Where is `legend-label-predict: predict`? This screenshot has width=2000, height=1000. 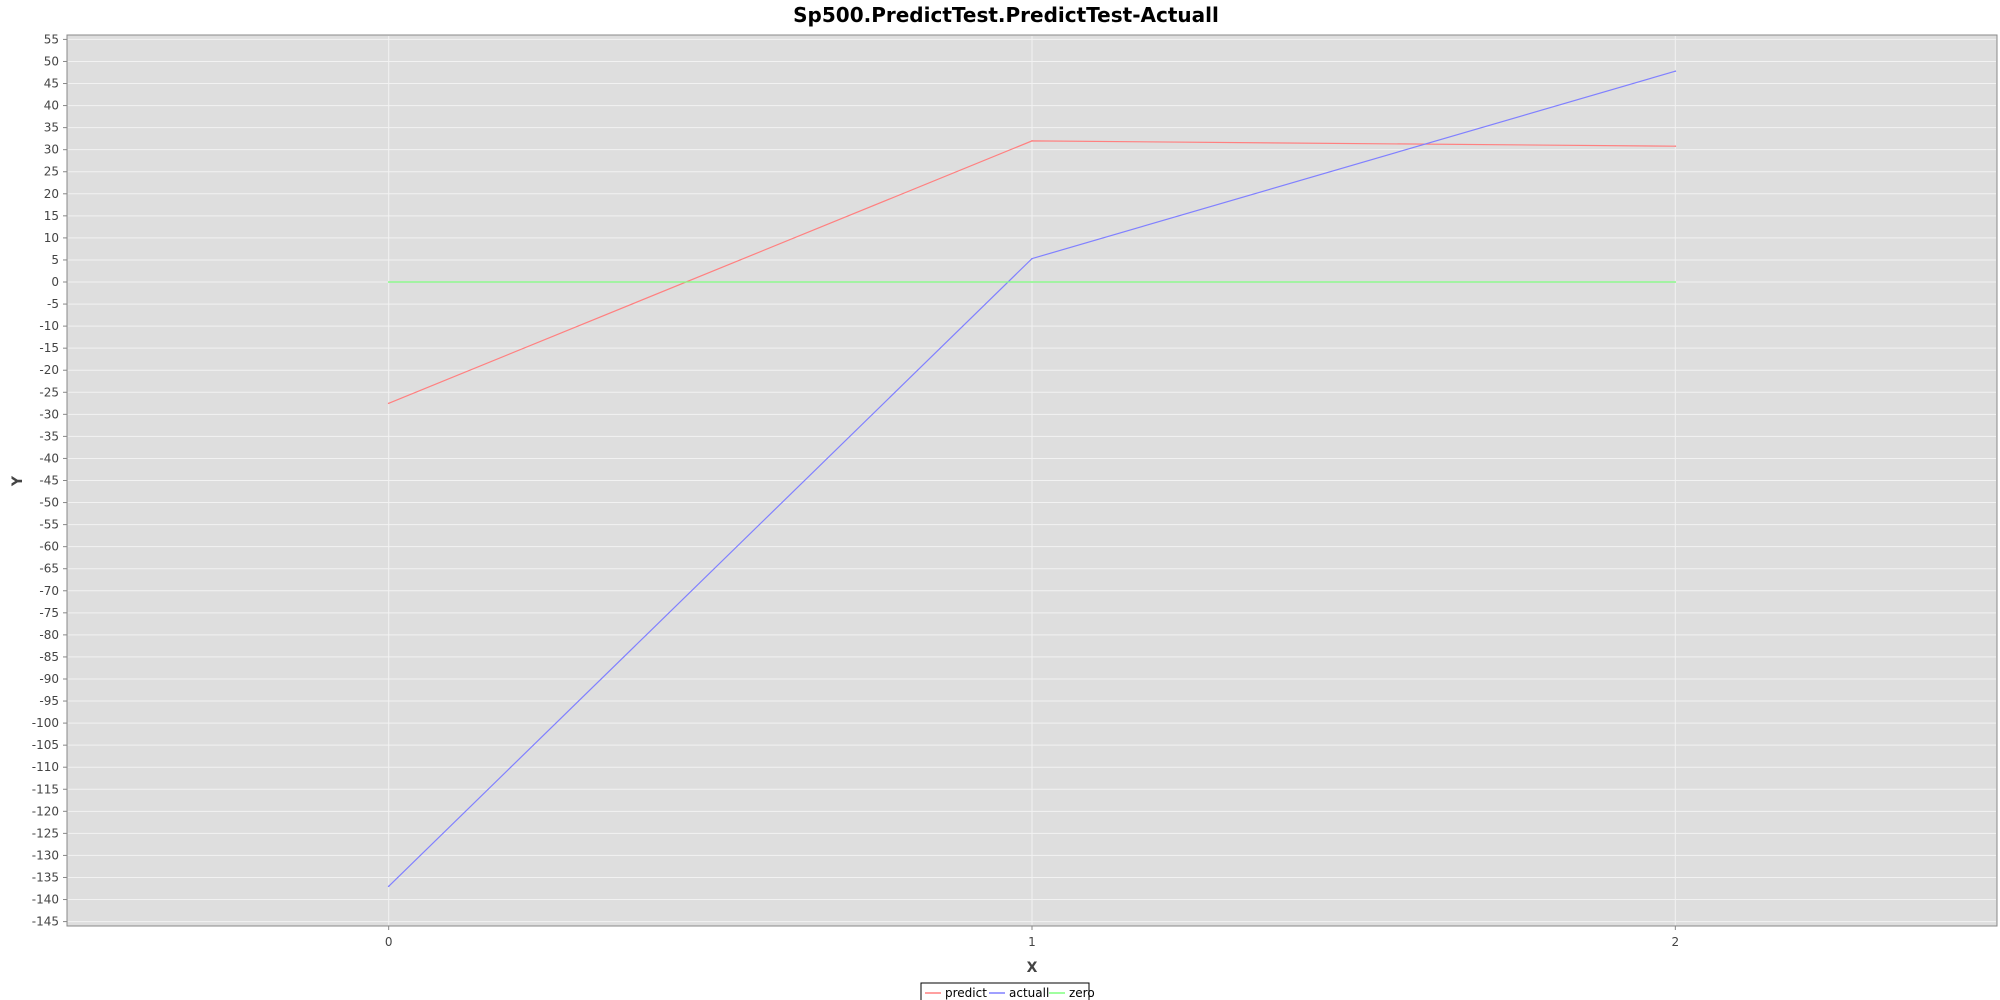
legend-label-predict: predict is located at coordinates (966, 993).